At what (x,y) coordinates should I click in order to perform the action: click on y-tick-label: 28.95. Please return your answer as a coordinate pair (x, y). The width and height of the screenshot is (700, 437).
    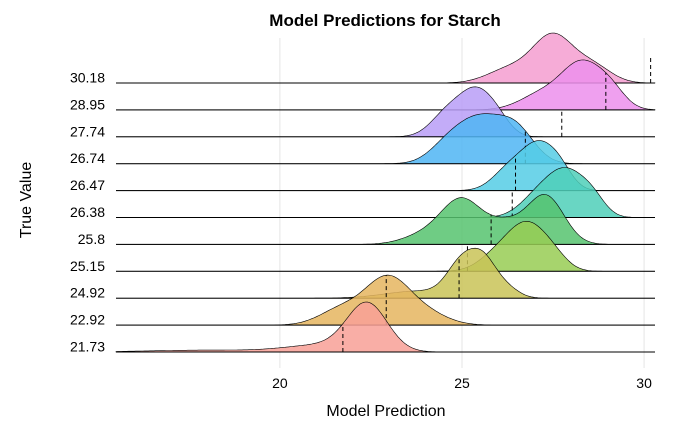
    Looking at the image, I should click on (87, 104).